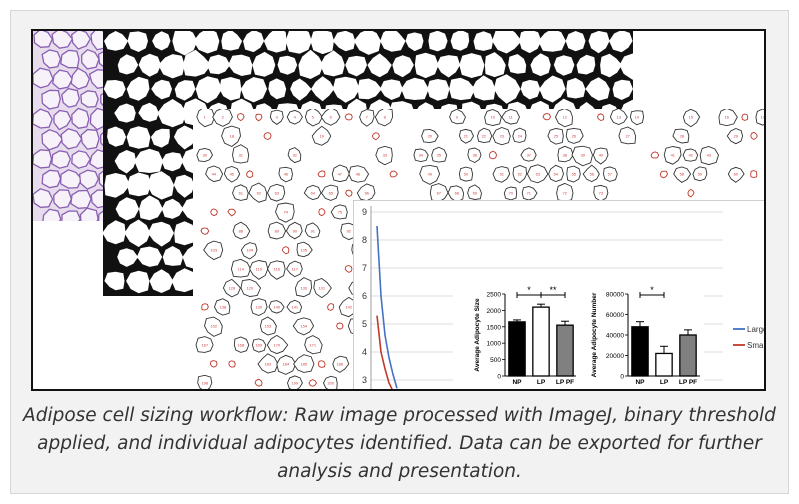  I want to click on y-tick-label: 60000, so click(615, 315).